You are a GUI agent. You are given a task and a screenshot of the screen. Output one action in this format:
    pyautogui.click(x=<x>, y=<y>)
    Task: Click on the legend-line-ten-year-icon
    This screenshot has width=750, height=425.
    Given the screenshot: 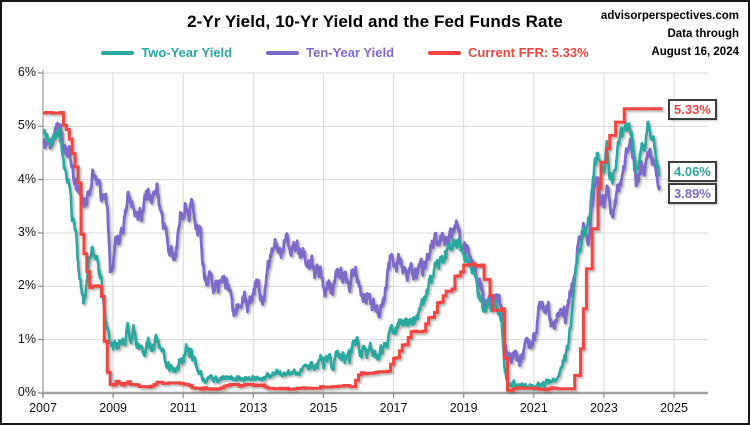 What is the action you would take?
    pyautogui.click(x=283, y=52)
    